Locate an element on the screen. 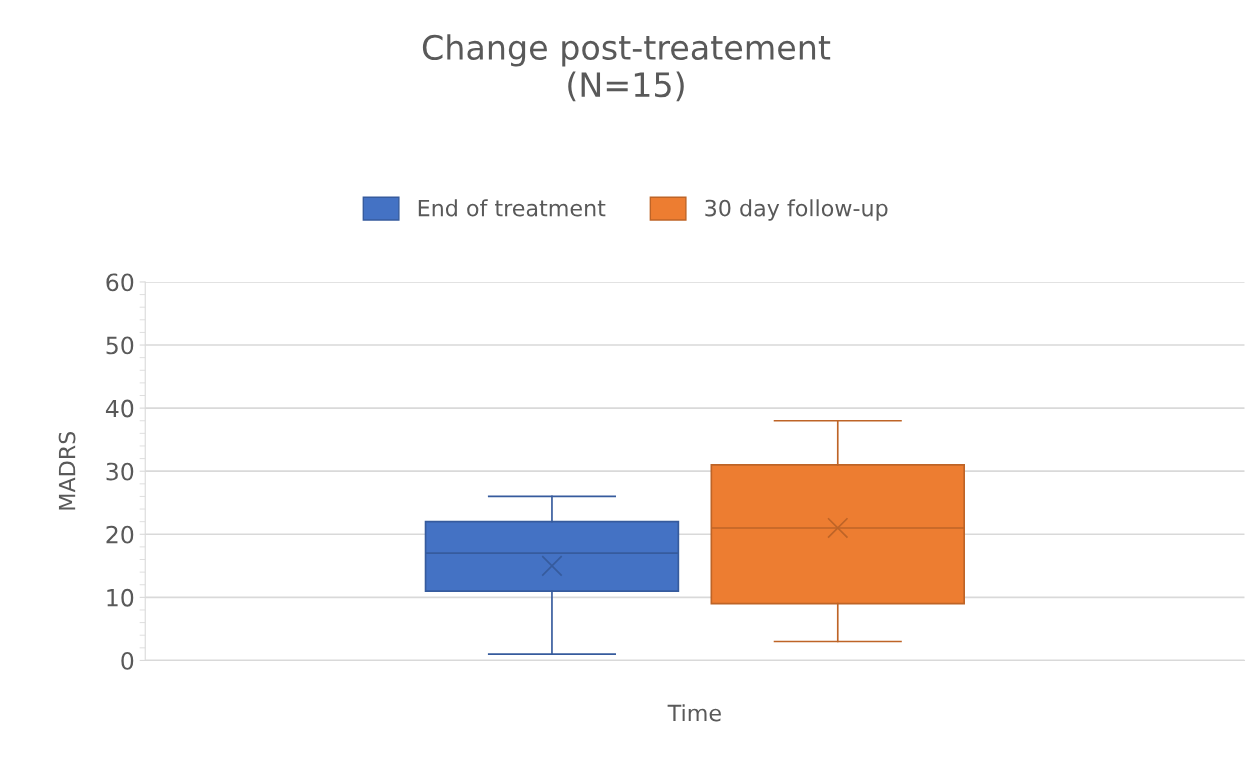  y-tick-label: 40 is located at coordinates (119, 408).